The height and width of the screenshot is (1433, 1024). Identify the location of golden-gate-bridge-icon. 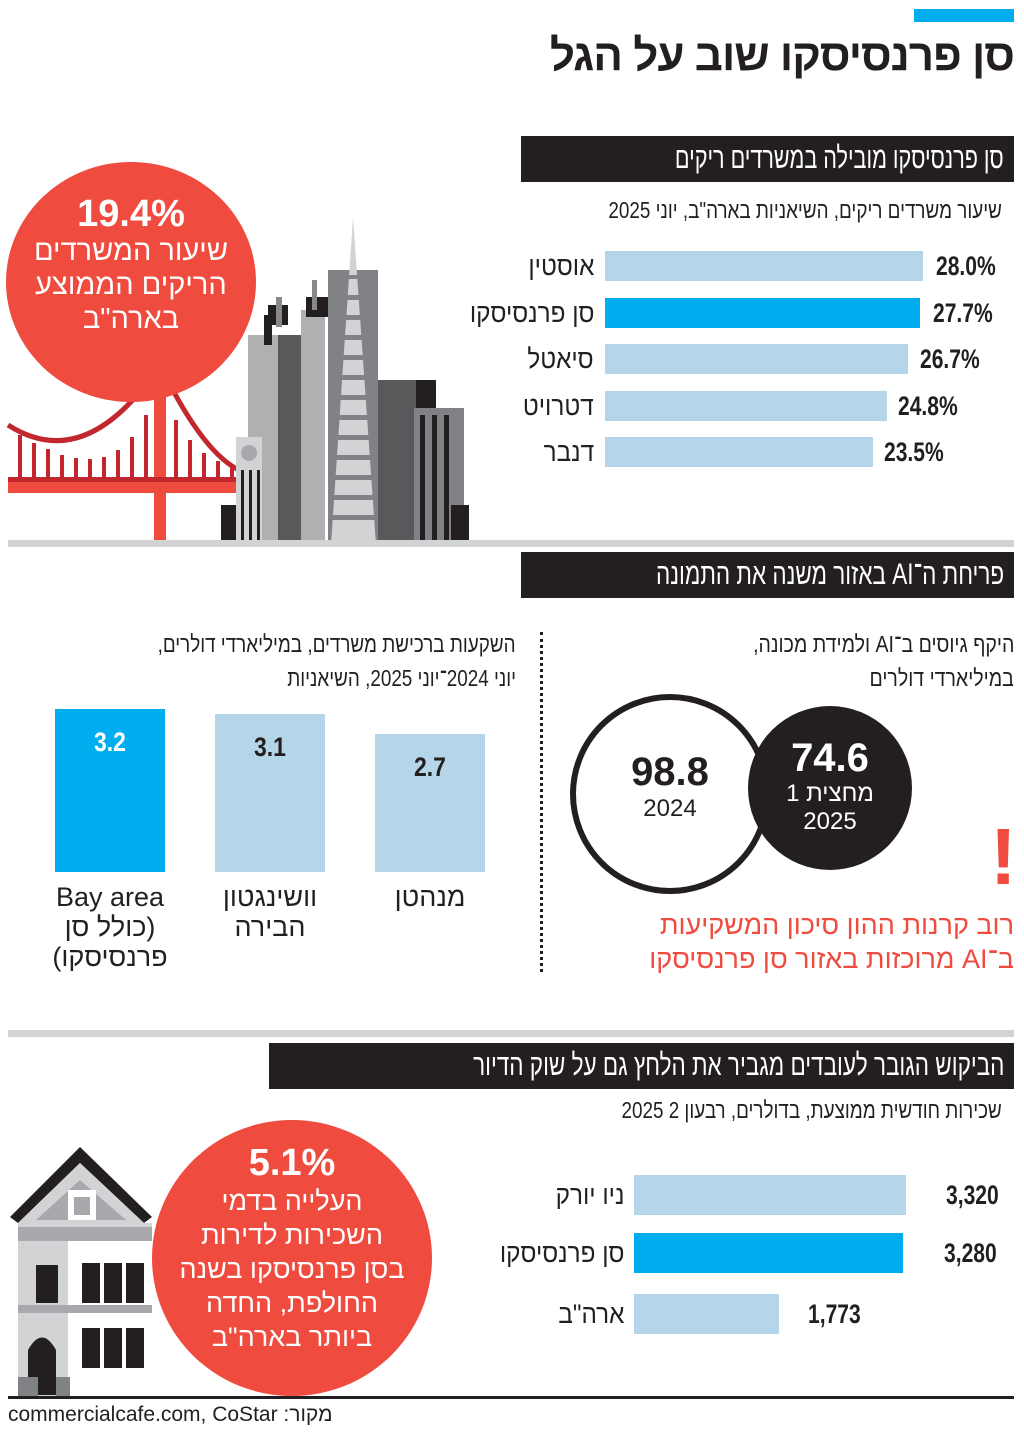
(127, 445).